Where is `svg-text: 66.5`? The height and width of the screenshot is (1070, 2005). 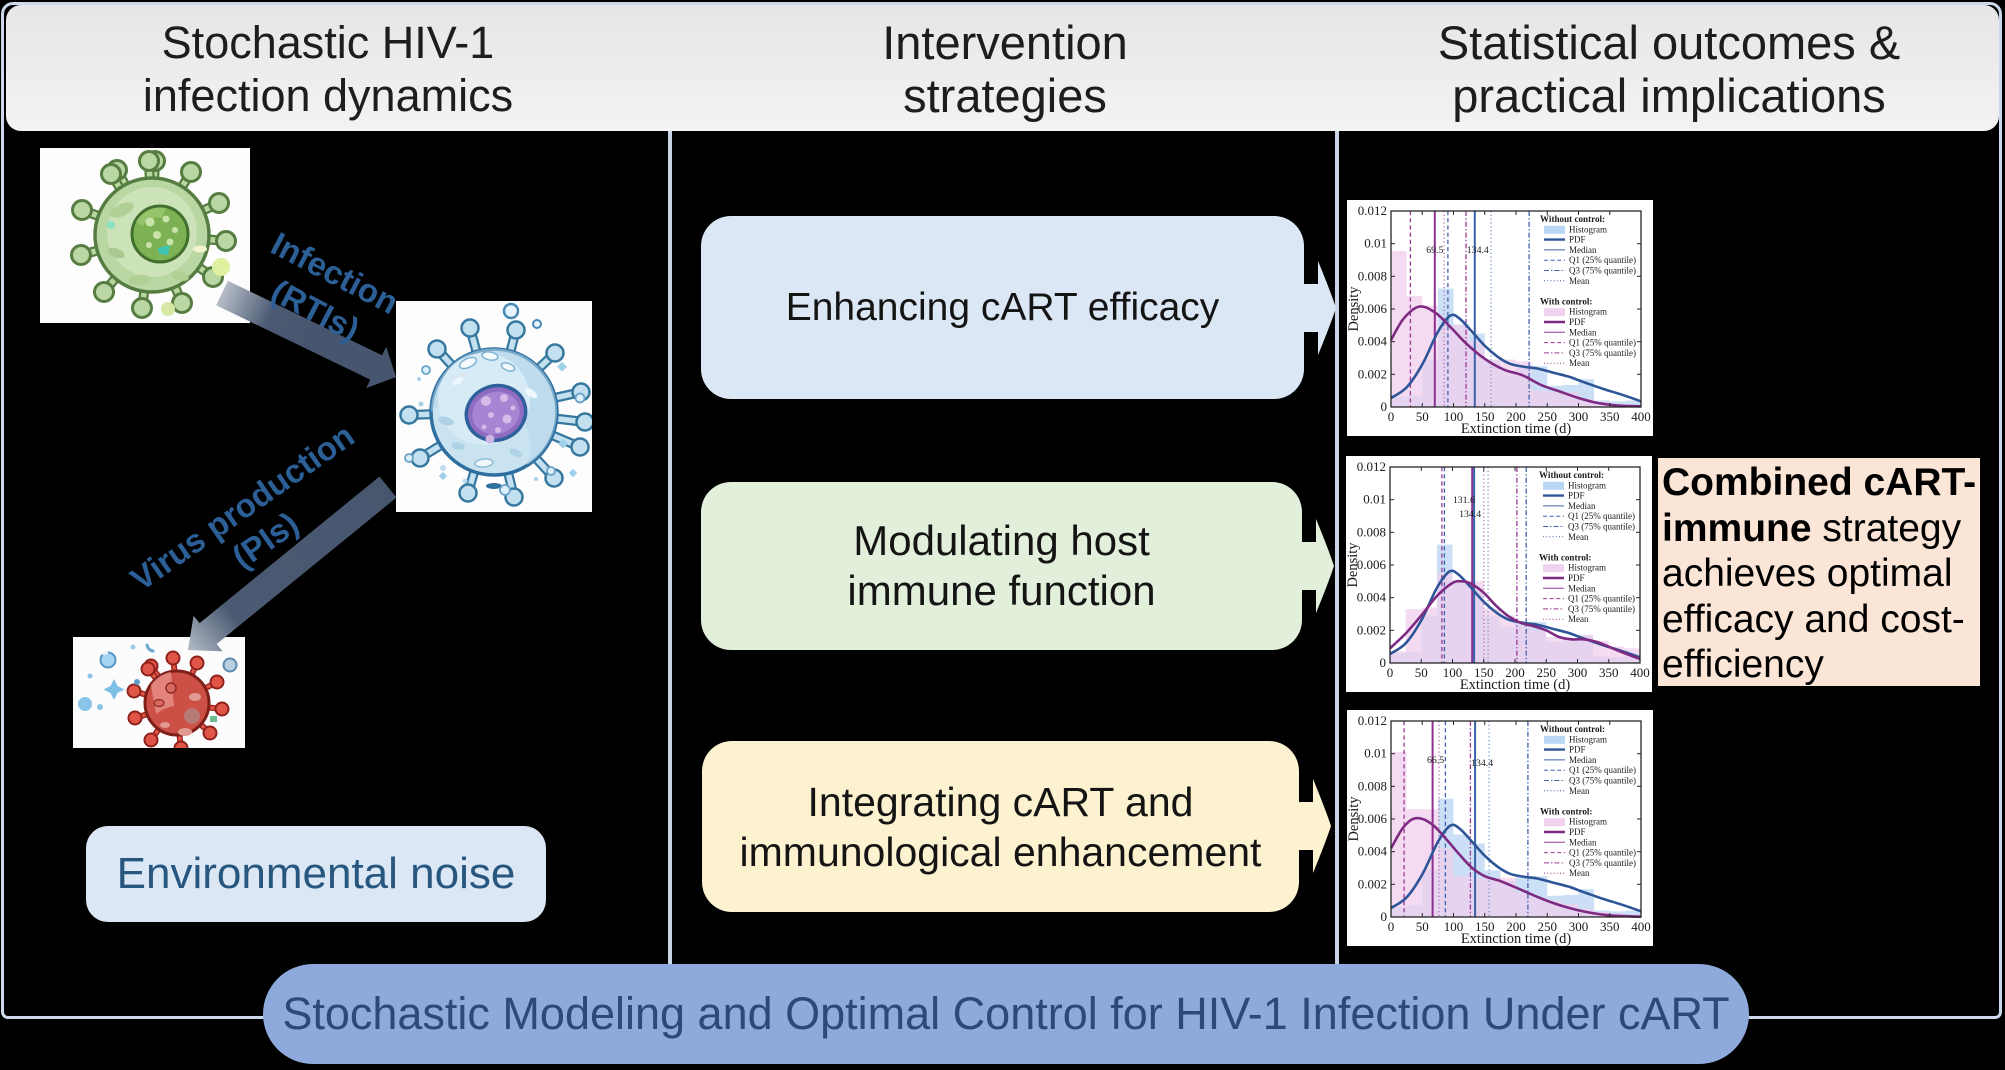 svg-text: 66.5 is located at coordinates (1435, 760).